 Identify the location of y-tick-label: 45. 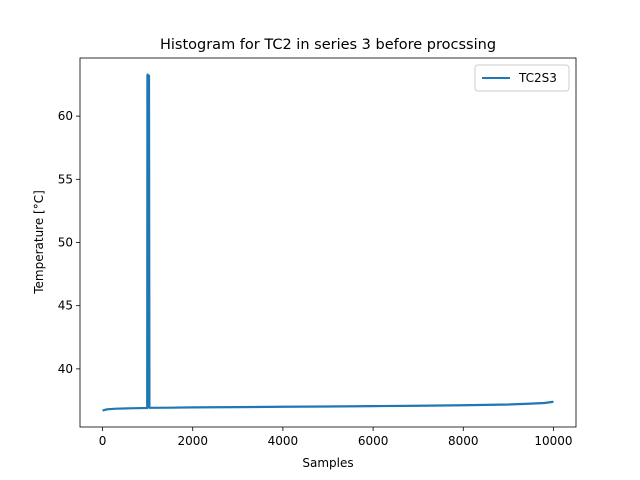
(65, 306).